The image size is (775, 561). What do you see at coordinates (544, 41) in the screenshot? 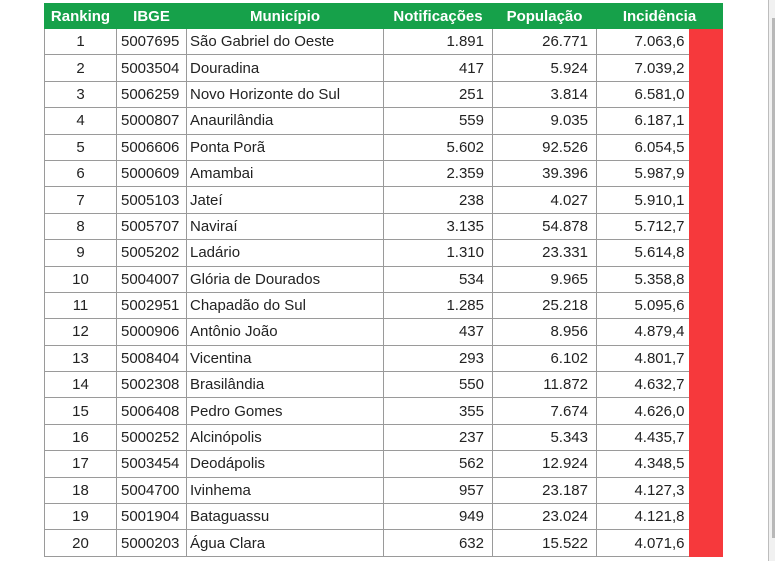
I see `cell-populacao: 26.771` at bounding box center [544, 41].